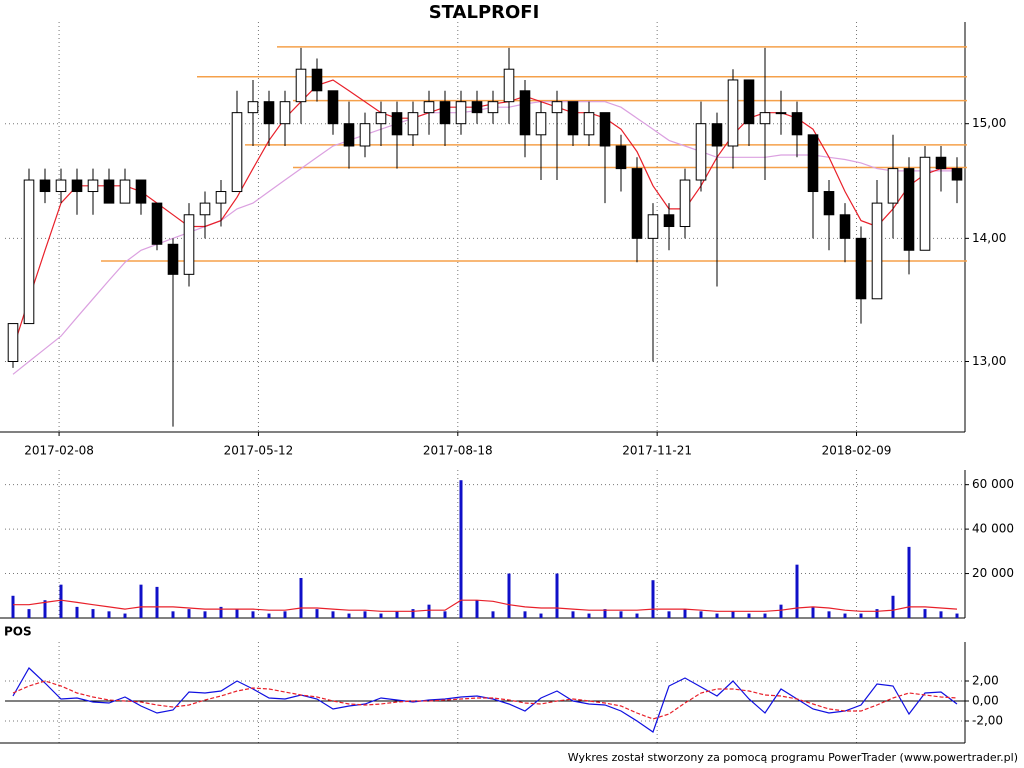 The height and width of the screenshot is (768, 1024). Describe the element at coordinates (857, 451) in the screenshot. I see `x-tick-label: 2018-02-09` at that location.